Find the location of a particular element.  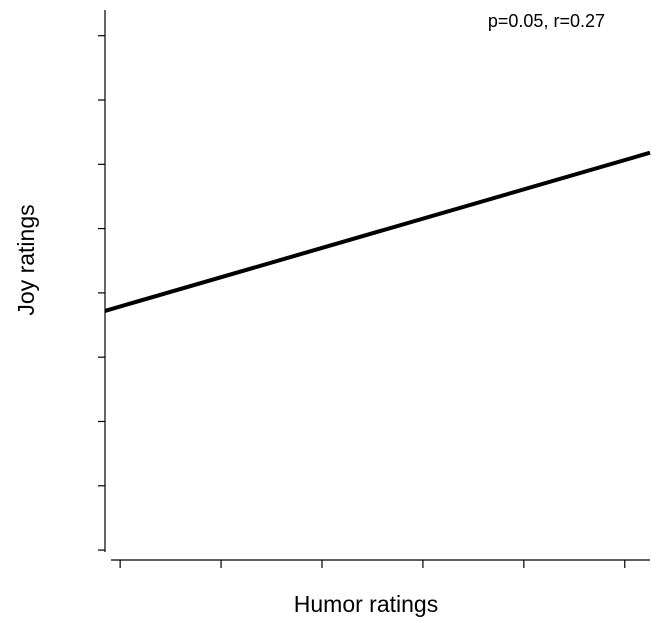

x-axis-label: Humor ratings is located at coordinates (366, 604).